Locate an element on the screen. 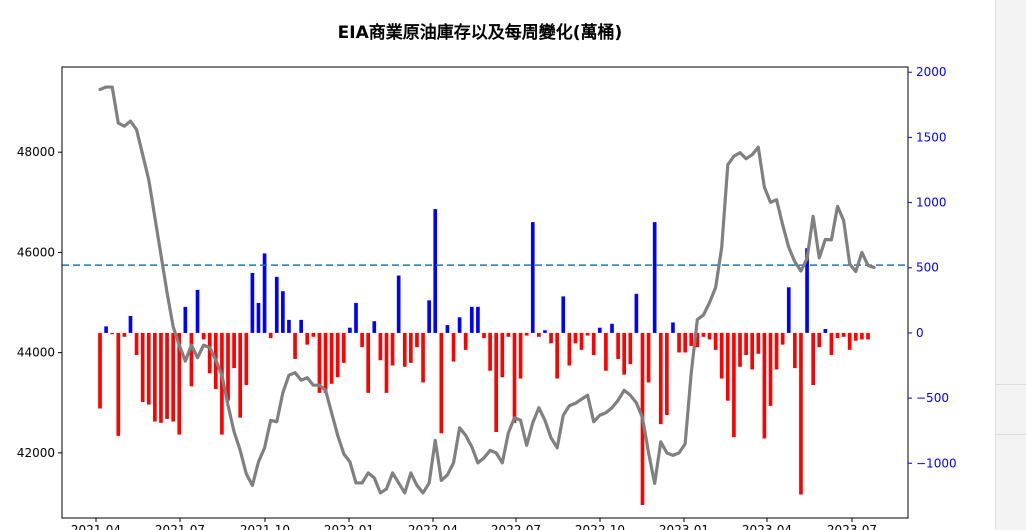  x-tick-label: 2022-01 is located at coordinates (349, 526).